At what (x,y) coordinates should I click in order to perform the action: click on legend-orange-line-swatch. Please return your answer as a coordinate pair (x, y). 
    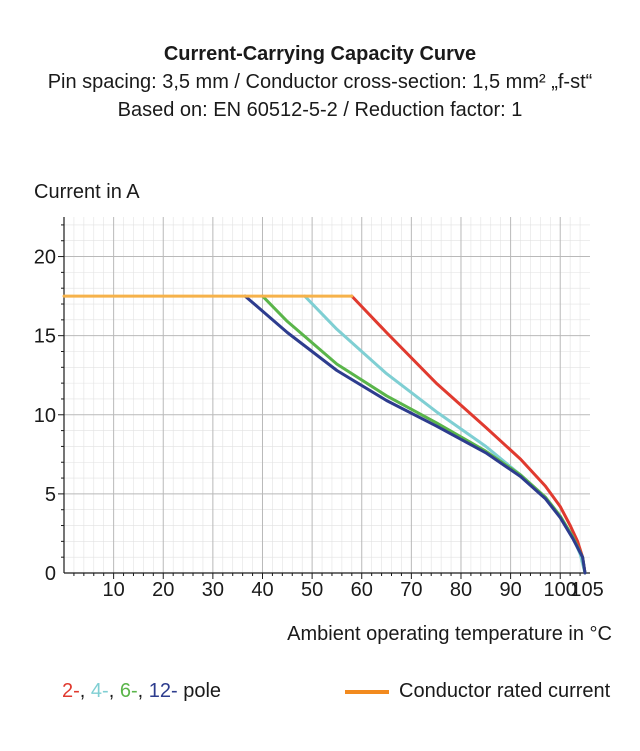
    Looking at the image, I should click on (367, 691).